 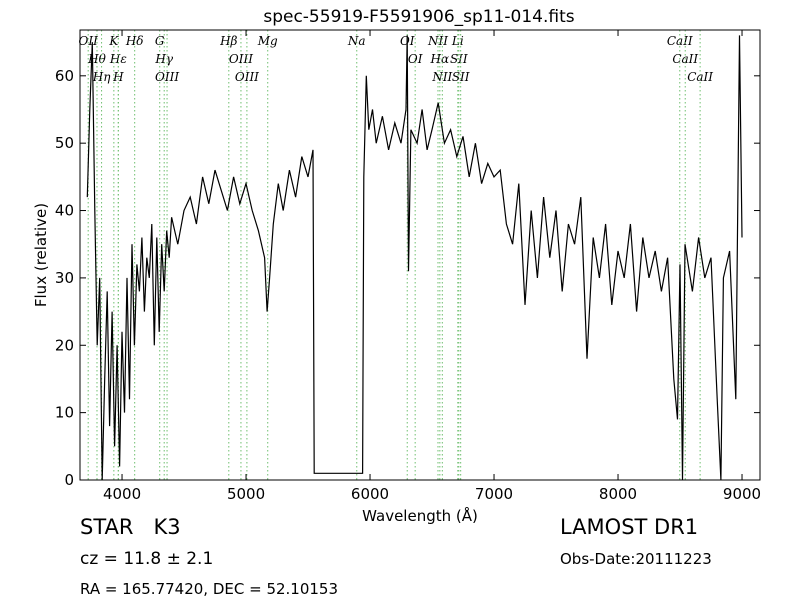 What do you see at coordinates (122, 494) in the screenshot?
I see `x-tick-label: 4000` at bounding box center [122, 494].